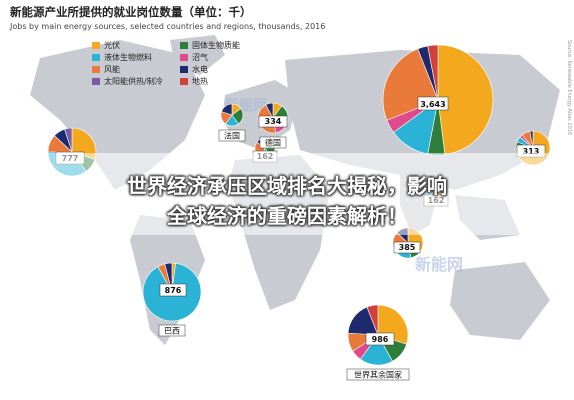 The image size is (574, 400). I want to click on legend-label: 地热, so click(200, 81).